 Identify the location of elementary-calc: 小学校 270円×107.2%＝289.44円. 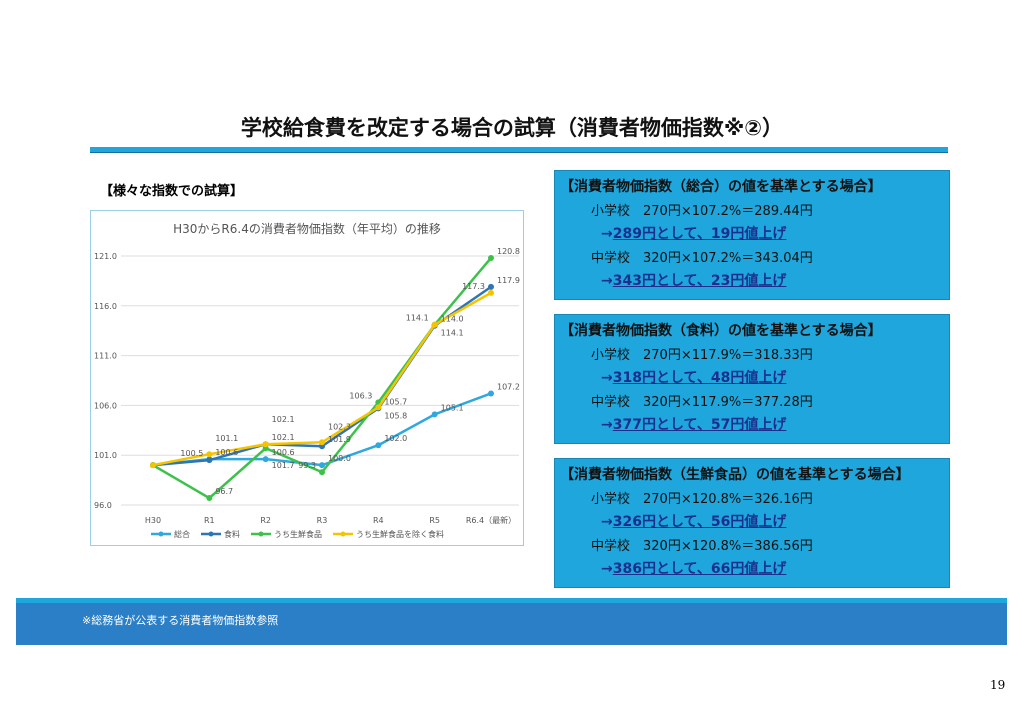
(702, 211).